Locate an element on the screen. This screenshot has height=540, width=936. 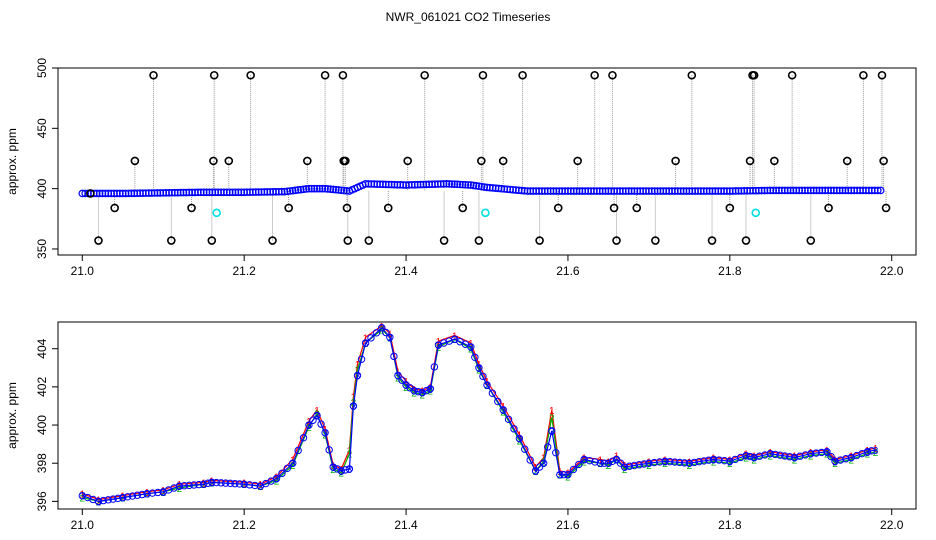
cyan-point is located at coordinates (216, 213).